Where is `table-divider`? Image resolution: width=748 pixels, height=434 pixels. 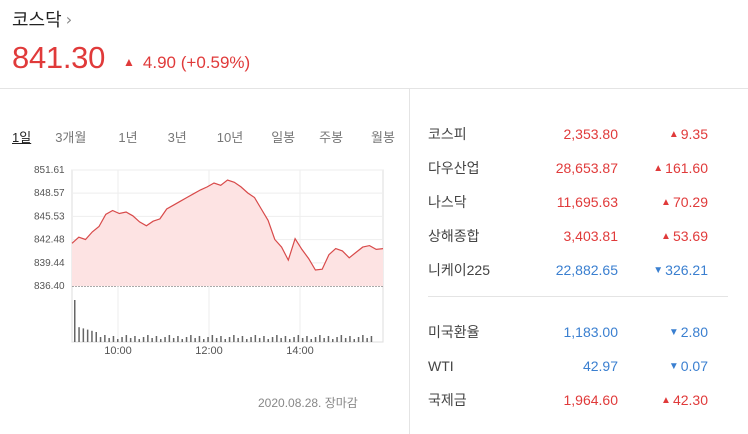
table-divider is located at coordinates (578, 296).